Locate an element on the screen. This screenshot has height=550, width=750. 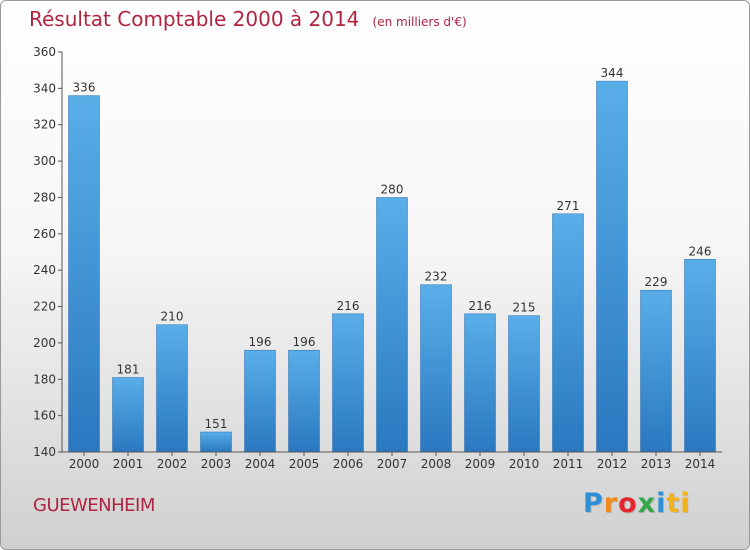
data-label: 210 is located at coordinates (172, 317).